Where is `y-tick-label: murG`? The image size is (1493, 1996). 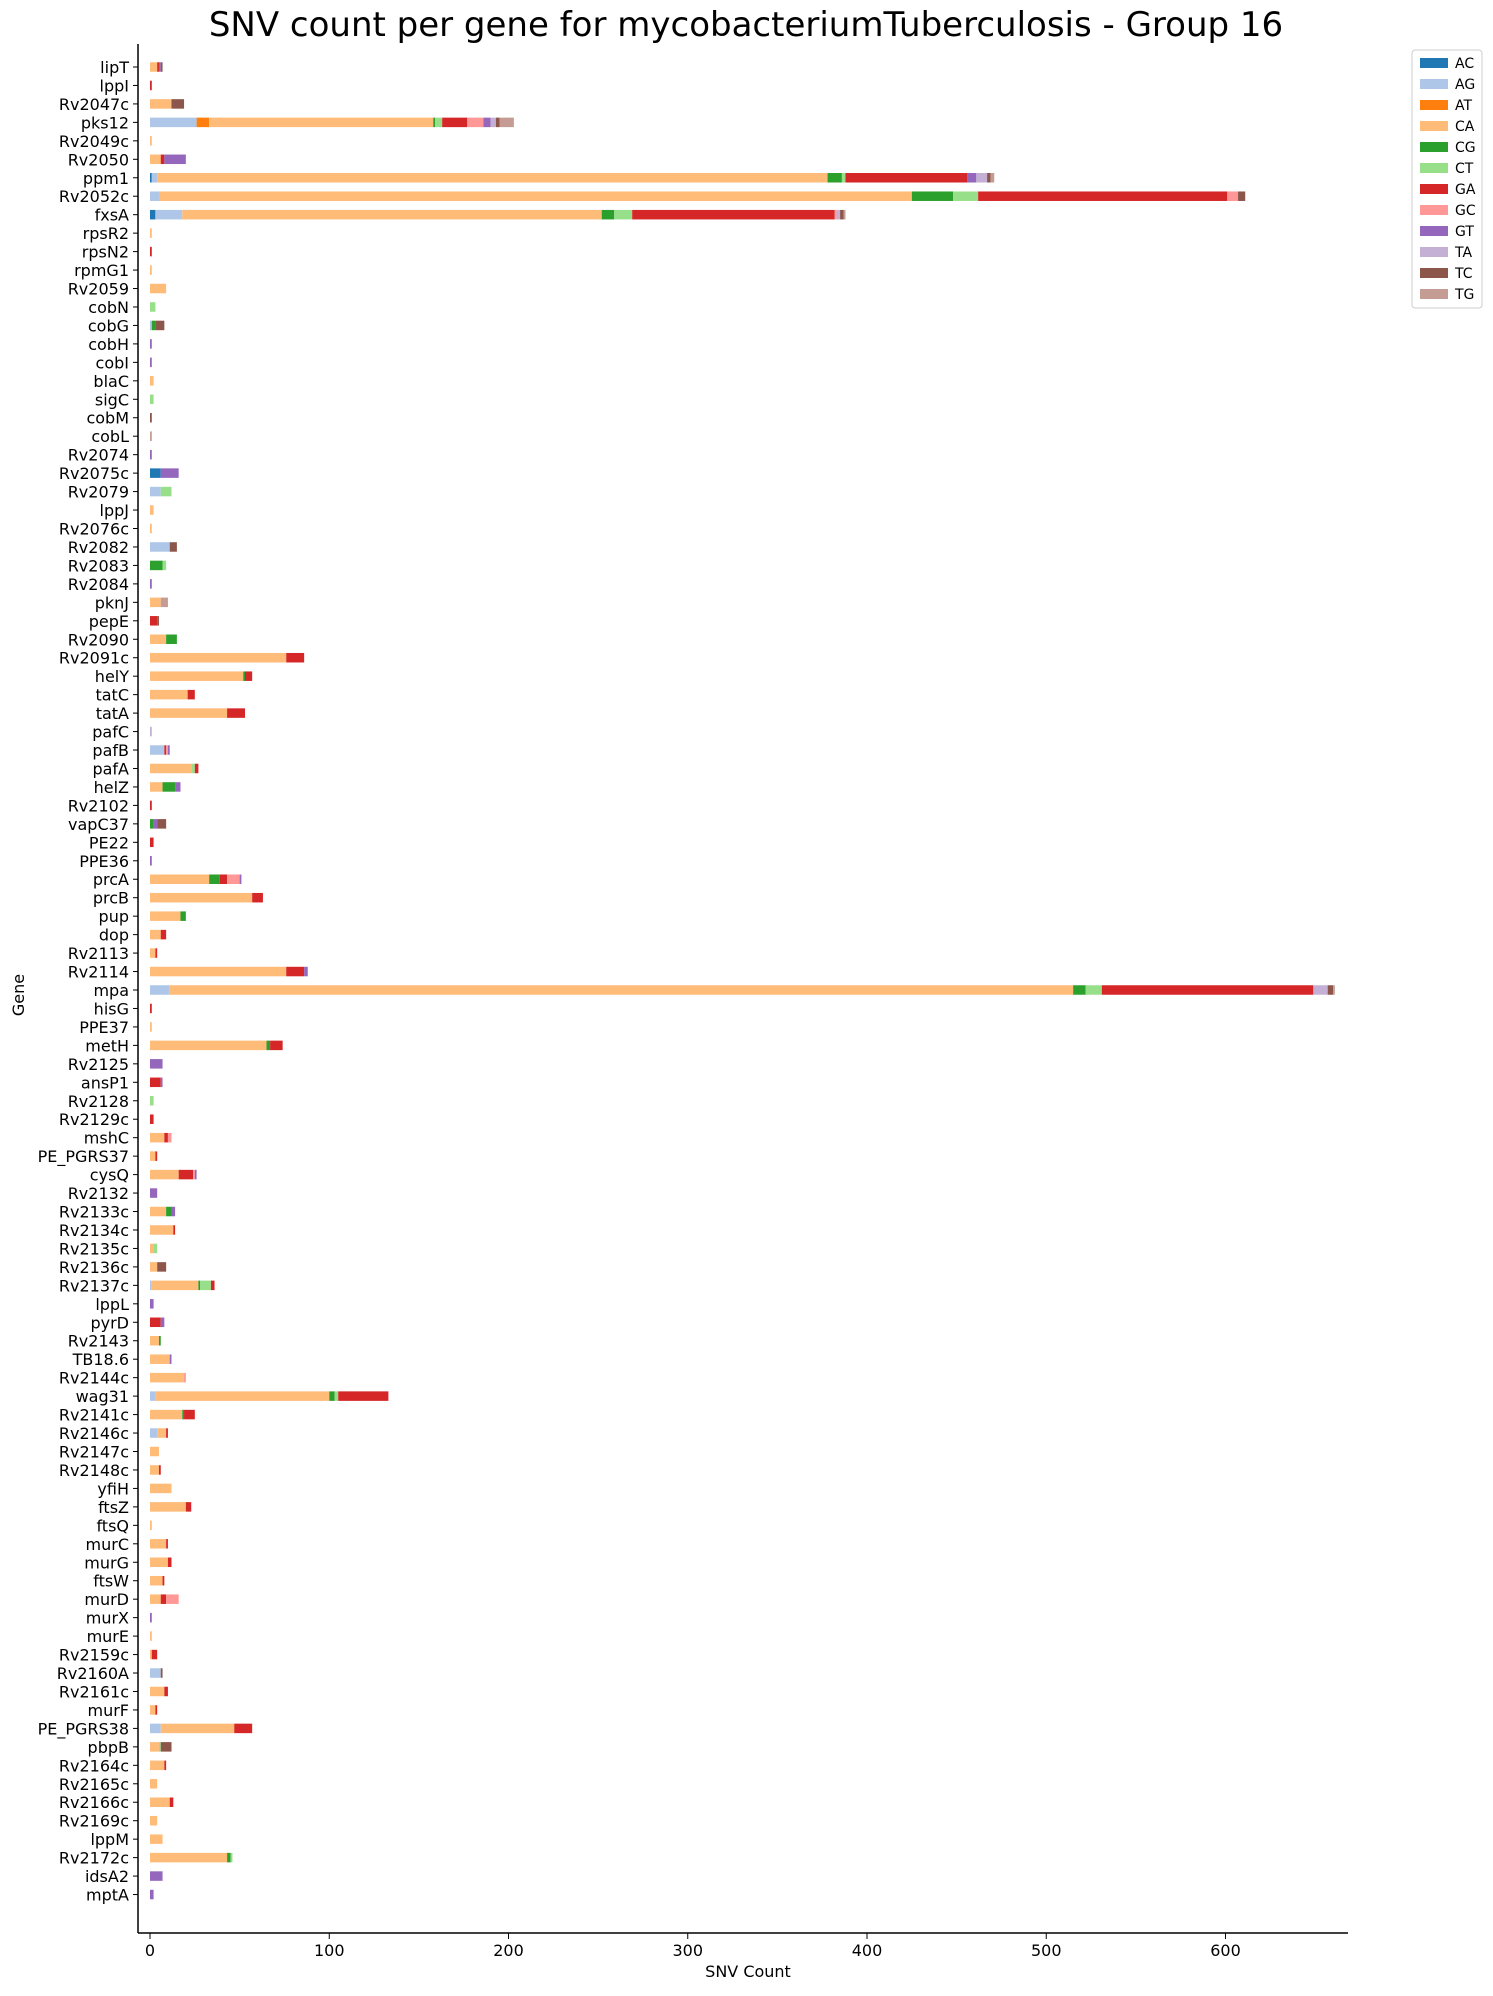 y-tick-label: murG is located at coordinates (106, 1562).